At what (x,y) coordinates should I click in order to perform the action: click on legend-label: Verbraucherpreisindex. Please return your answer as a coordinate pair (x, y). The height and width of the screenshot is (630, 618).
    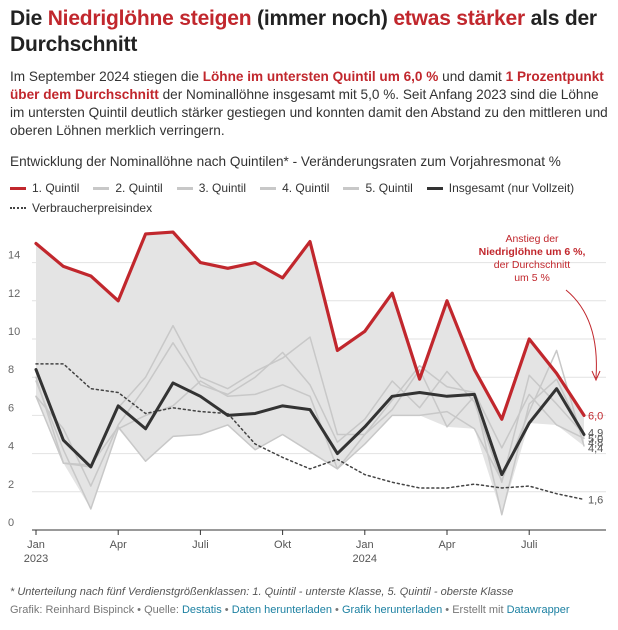
    Looking at the image, I should click on (92, 208).